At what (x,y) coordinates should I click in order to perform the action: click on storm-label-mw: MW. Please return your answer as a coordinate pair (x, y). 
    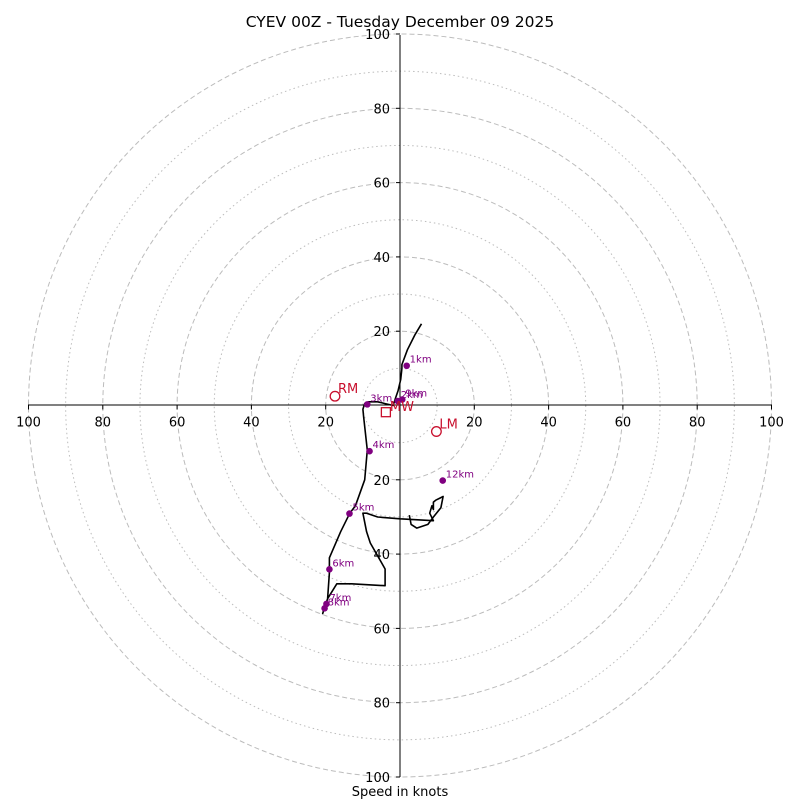
    Looking at the image, I should click on (402, 407).